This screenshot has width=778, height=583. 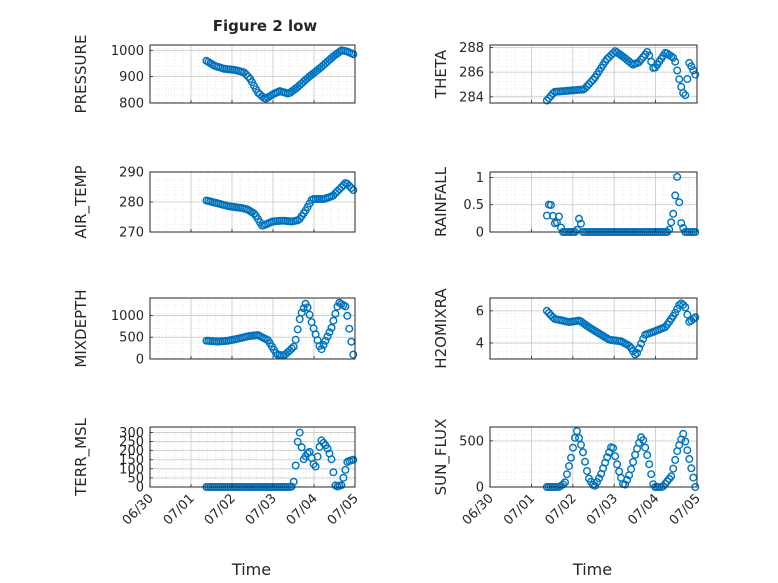 I want to click on y-tick-label: 4, so click(x=480, y=343).